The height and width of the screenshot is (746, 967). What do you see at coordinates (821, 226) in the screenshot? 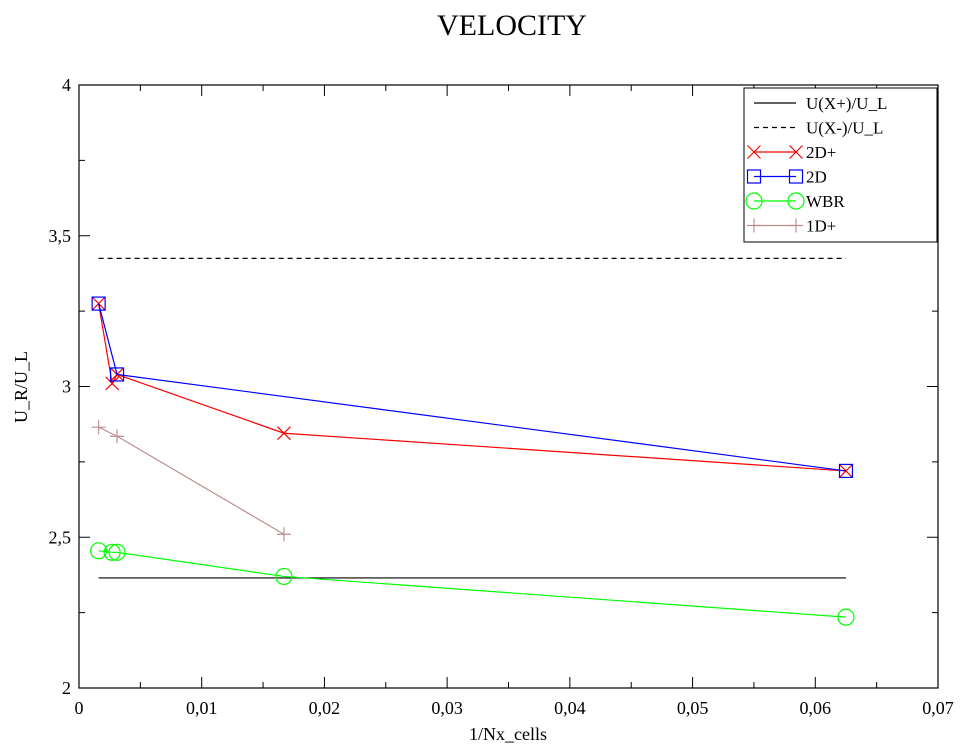
I see `legend-1d-label: 1D+` at bounding box center [821, 226].